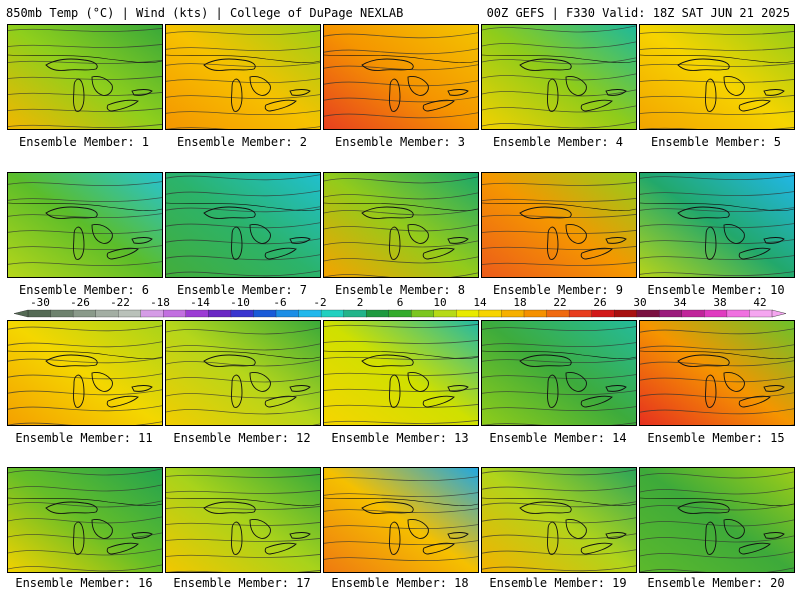 The width and height of the screenshot is (800, 600). Describe the element at coordinates (80, 302) in the screenshot. I see `colorbar-tick-label: -26` at that location.